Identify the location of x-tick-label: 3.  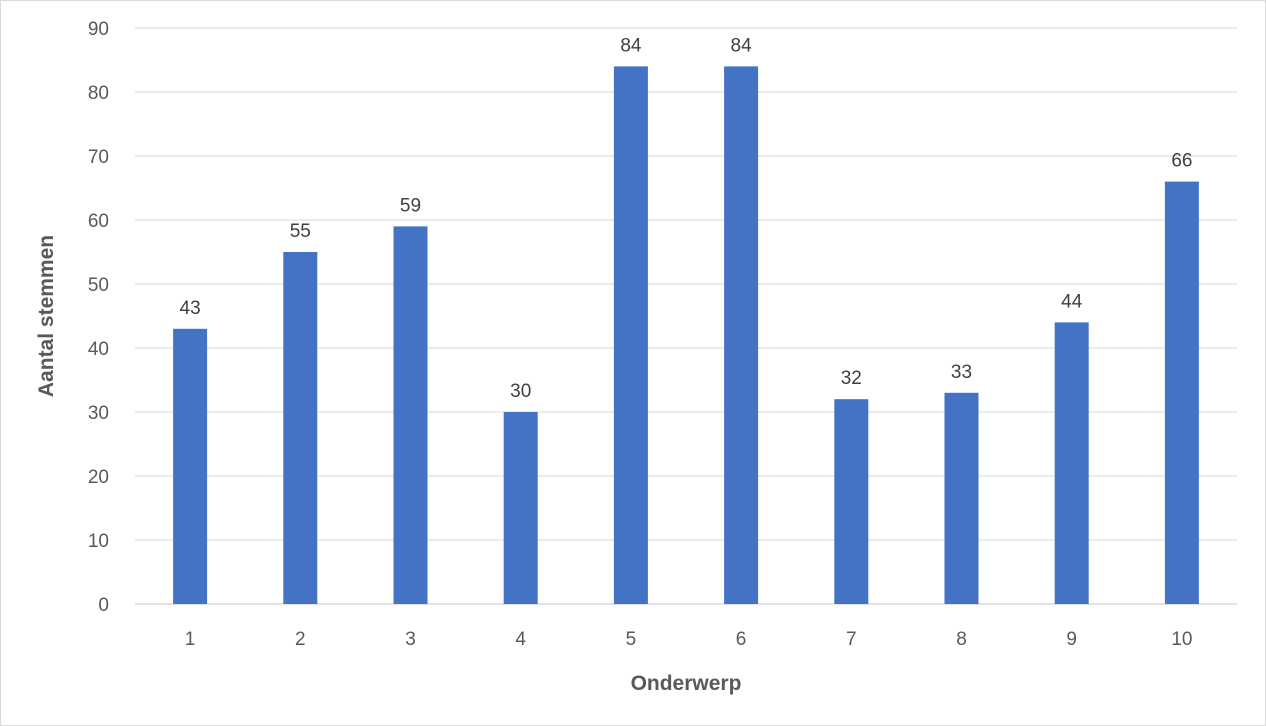
(410, 639).